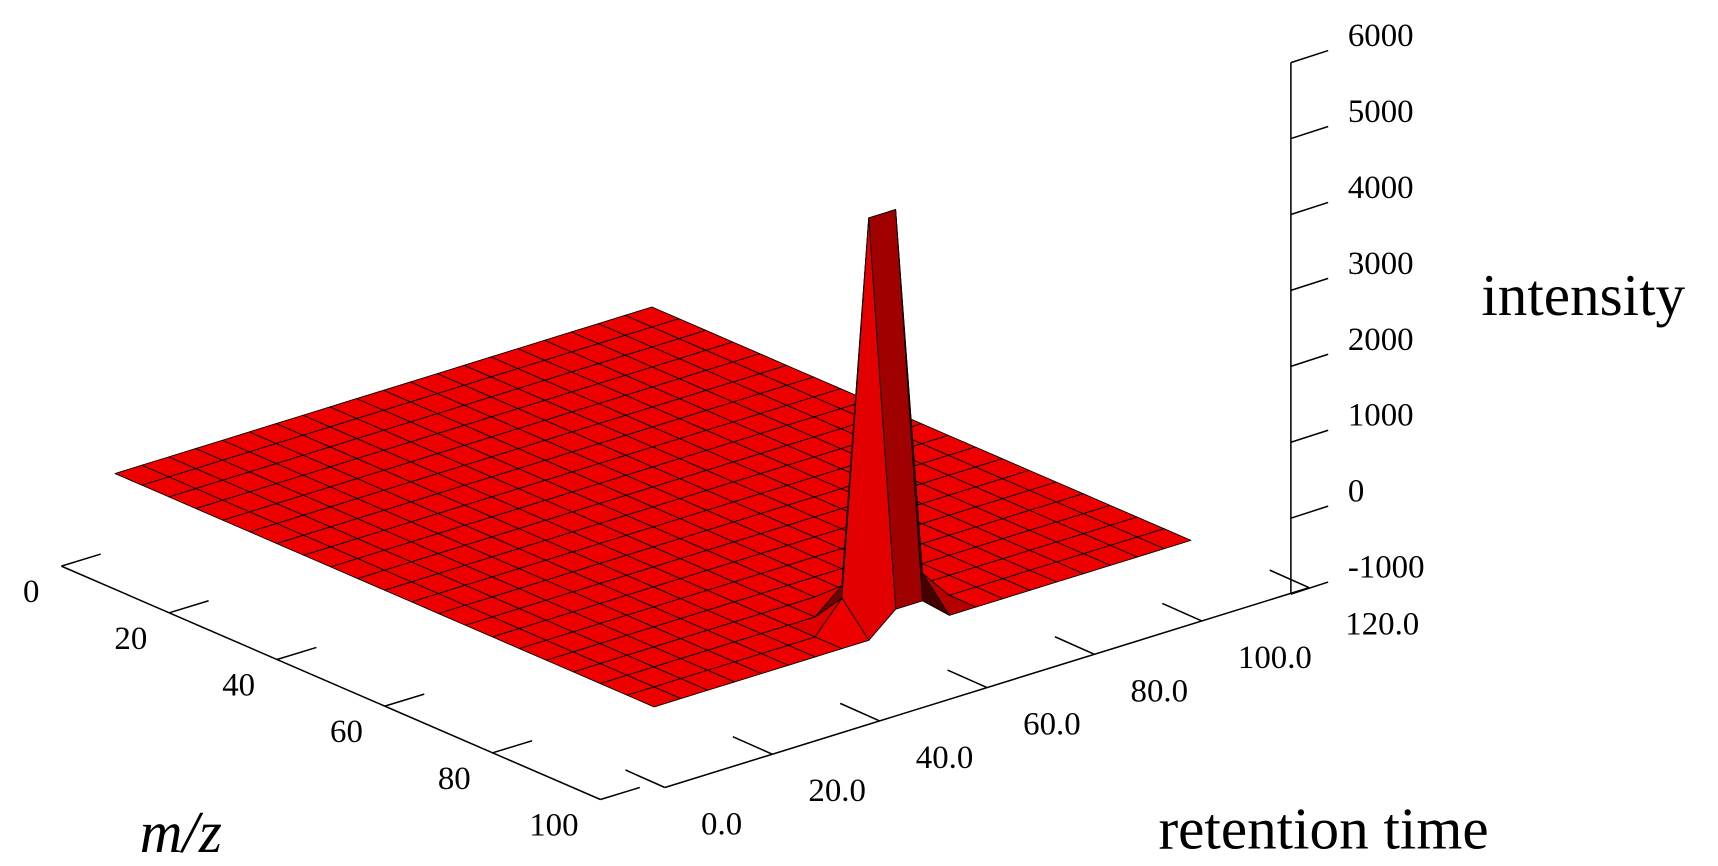 The height and width of the screenshot is (866, 1718). I want to click on x-tick-label: 80, so click(454, 779).